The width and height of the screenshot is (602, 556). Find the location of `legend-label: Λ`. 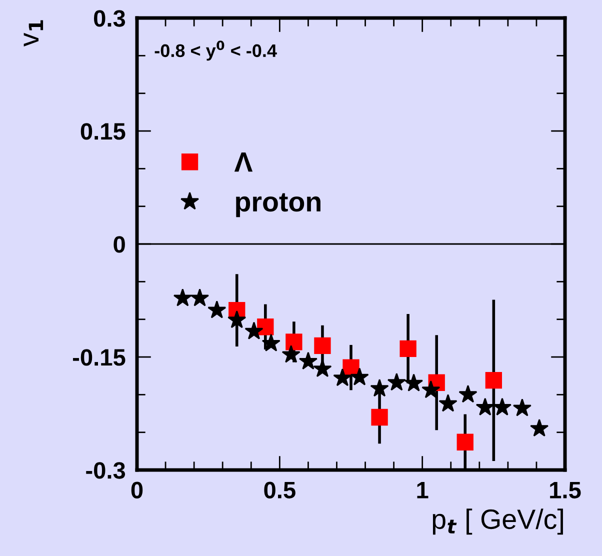

legend-label: Λ is located at coordinates (243, 162).